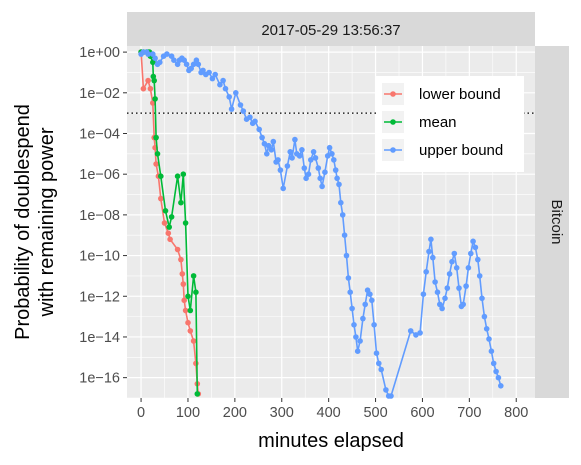 This screenshot has width=581, height=465. What do you see at coordinates (556, 221) in the screenshot?
I see `facet-strip-right-label: Bitcoin` at bounding box center [556, 221].